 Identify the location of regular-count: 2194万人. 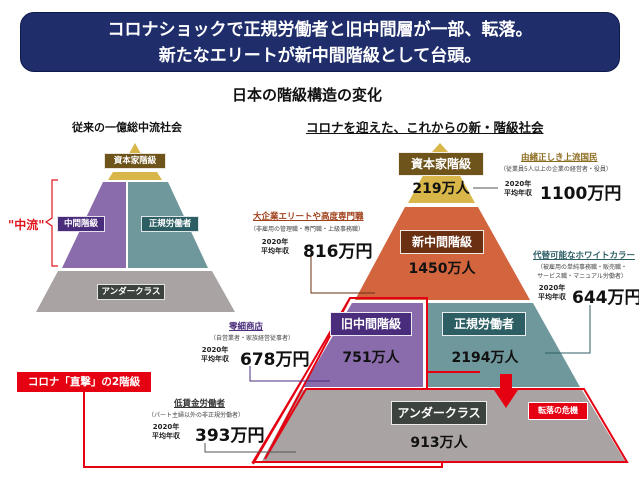
(485, 358).